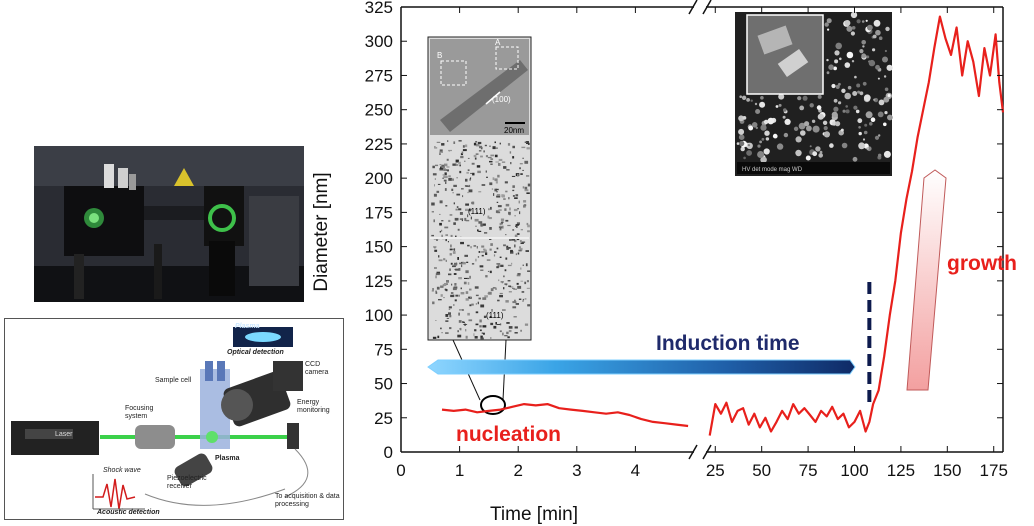 The image size is (1034, 526). I want to click on y-tick-label-8: 200, so click(379, 178).